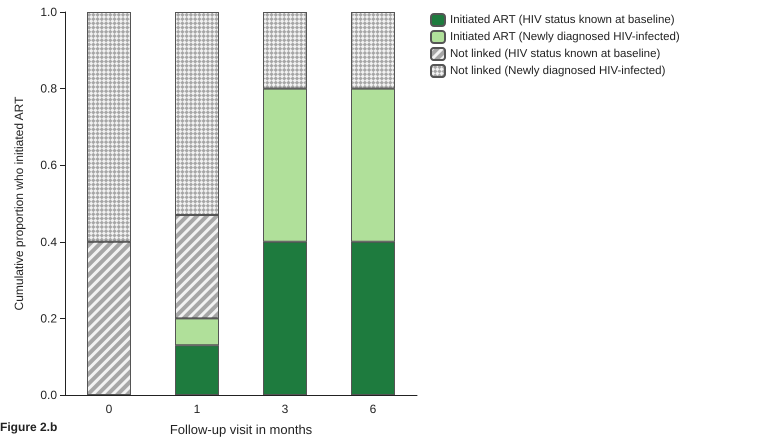  Describe the element at coordinates (373, 409) in the screenshot. I see `x-tick-label: 6` at that location.